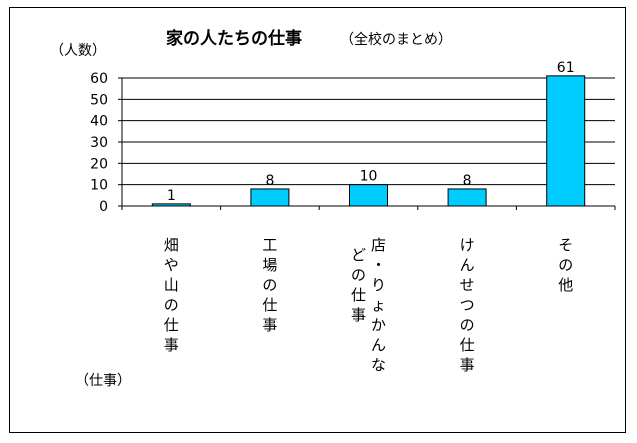 The image size is (637, 443). Describe the element at coordinates (378, 305) in the screenshot. I see `category-label-char: ょ` at that location.